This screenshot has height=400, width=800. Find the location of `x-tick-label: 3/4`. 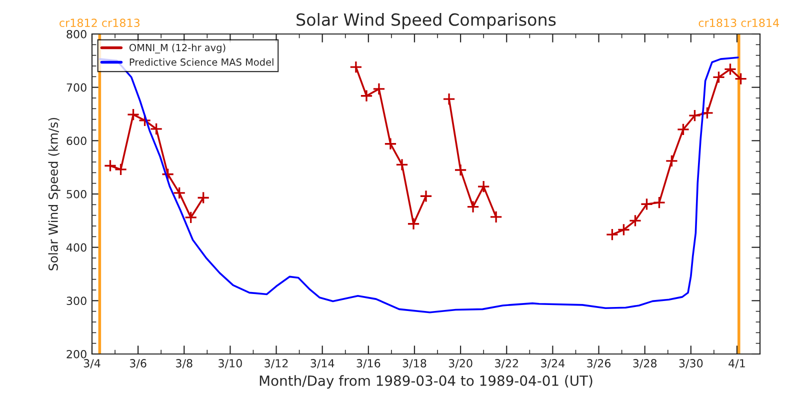

x-tick-label: 3/4 is located at coordinates (92, 363).